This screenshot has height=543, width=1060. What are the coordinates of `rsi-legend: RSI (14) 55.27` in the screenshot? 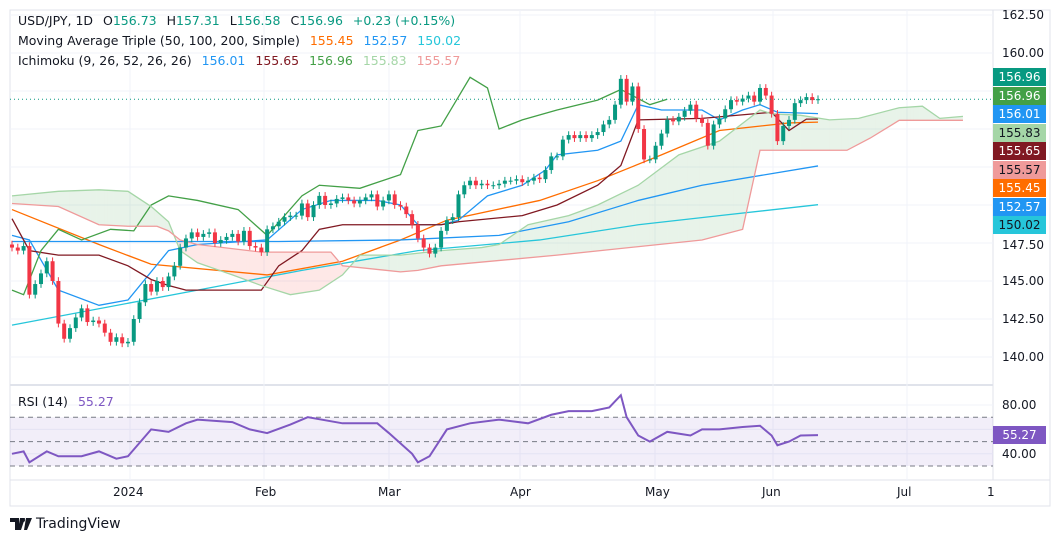 It's located at (69, 401).